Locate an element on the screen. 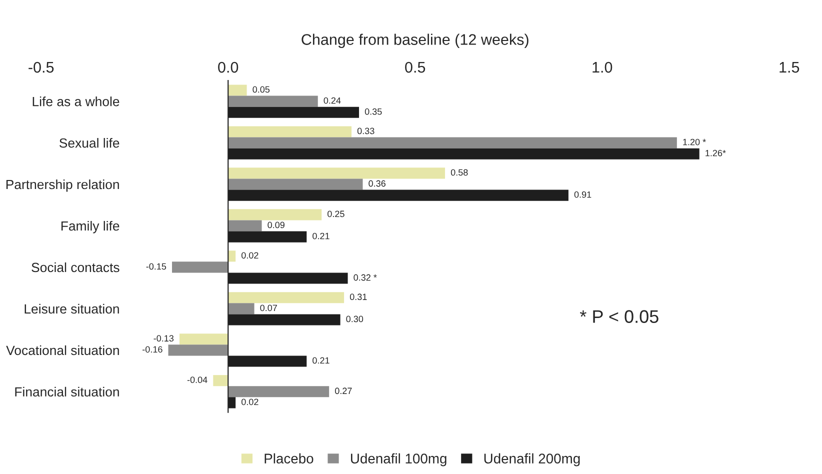 This screenshot has height=474, width=822. y-tick-label: Social contacts is located at coordinates (76, 267).